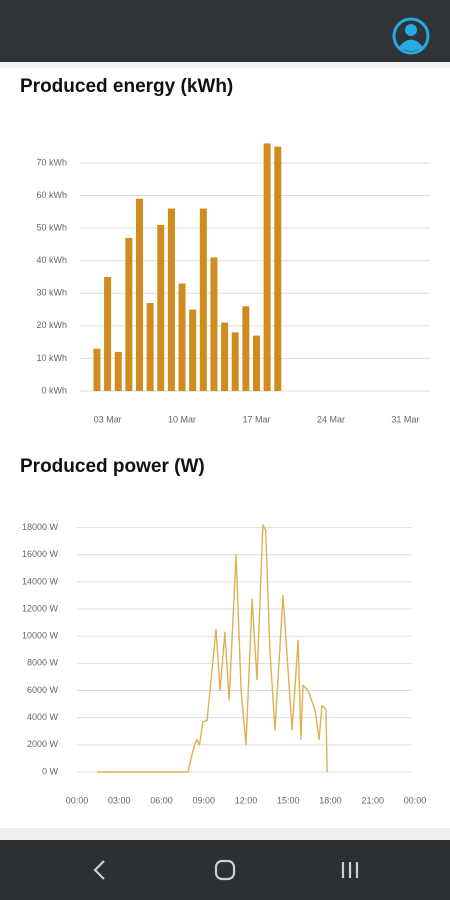  I want to click on y-tick-label: 10000 W, so click(40, 636).